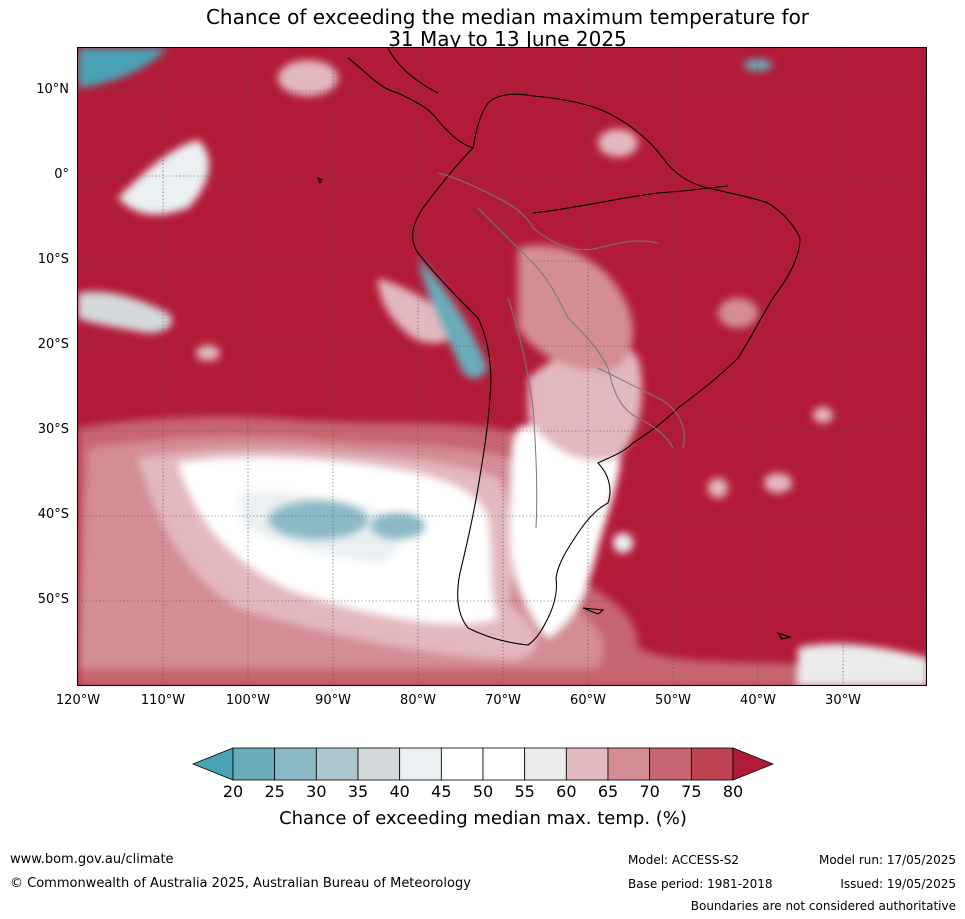 The width and height of the screenshot is (965, 919). I want to click on issued-date: Issued: 19/05/2025, so click(898, 884).